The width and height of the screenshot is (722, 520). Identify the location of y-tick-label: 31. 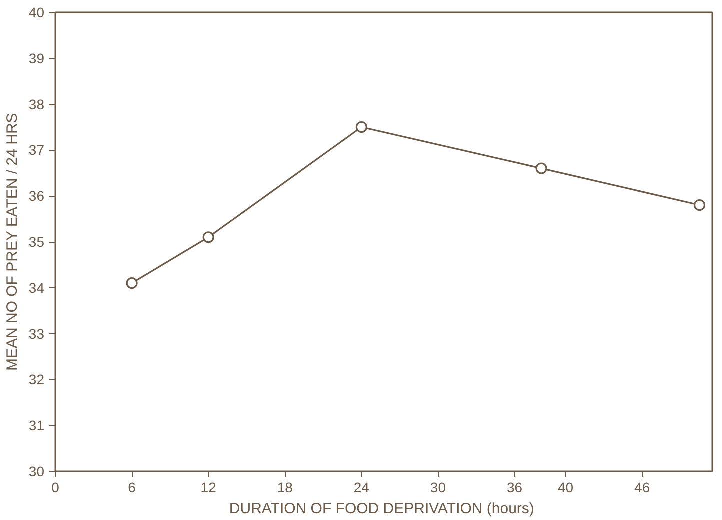
(36, 426).